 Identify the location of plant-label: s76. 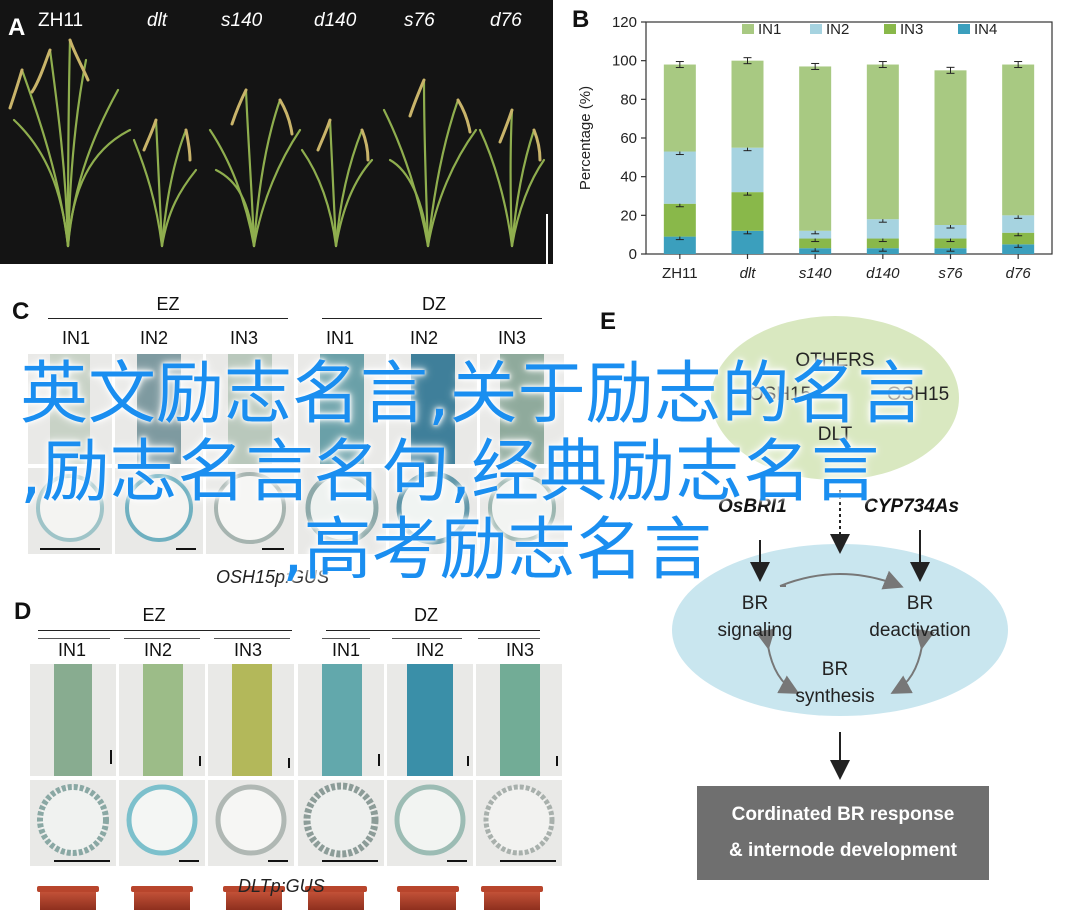
(419, 20).